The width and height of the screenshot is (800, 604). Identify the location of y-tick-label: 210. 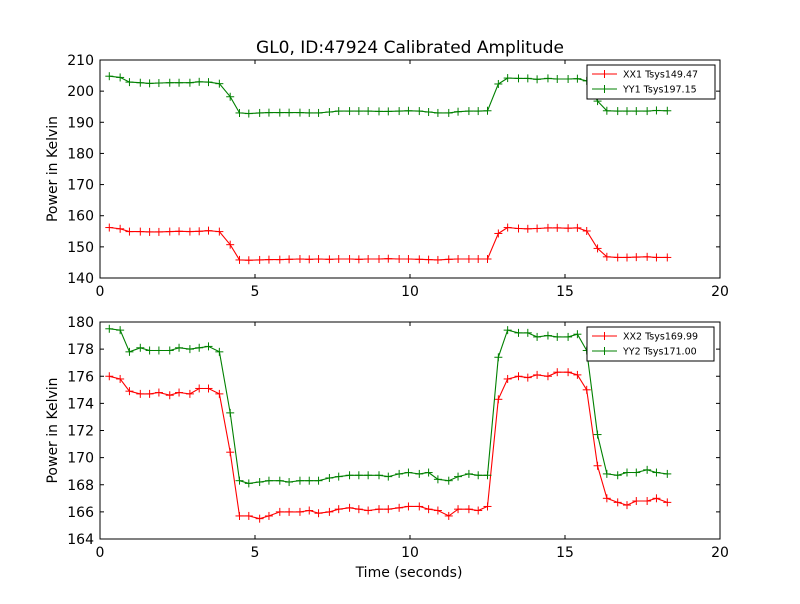
(80, 61).